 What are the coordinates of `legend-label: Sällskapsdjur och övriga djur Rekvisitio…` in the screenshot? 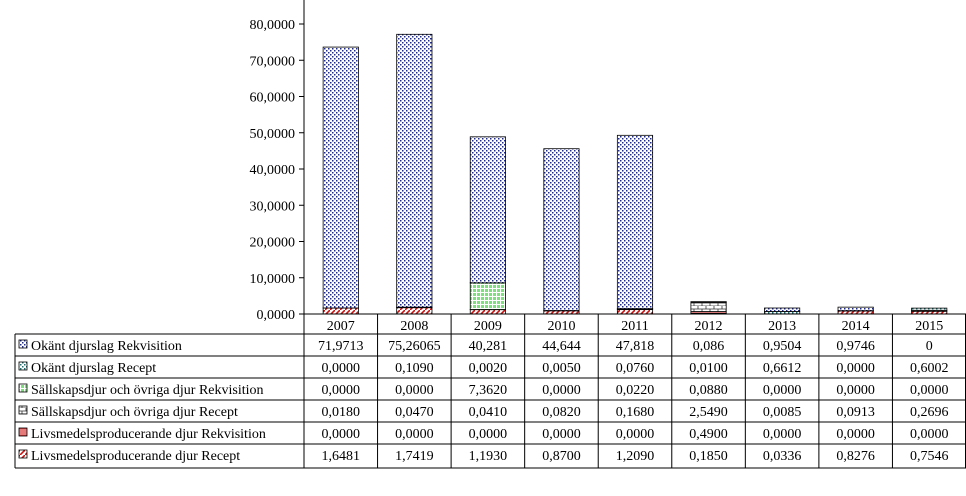 It's located at (147, 390).